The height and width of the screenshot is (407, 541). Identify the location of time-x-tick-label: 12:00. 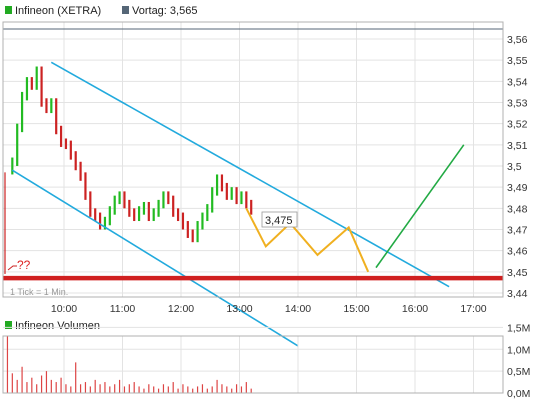
(181, 309).